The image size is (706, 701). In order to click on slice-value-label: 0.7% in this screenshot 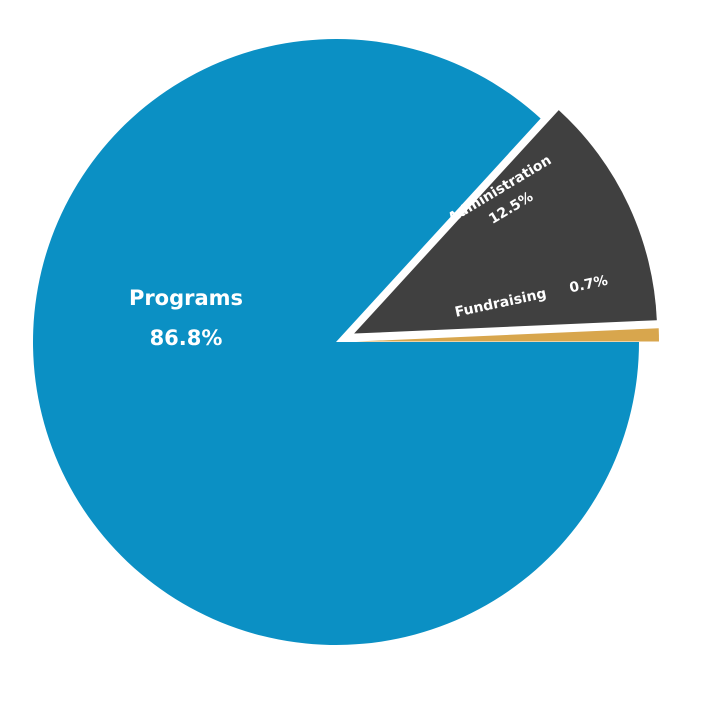, I will do `click(588, 285)`.